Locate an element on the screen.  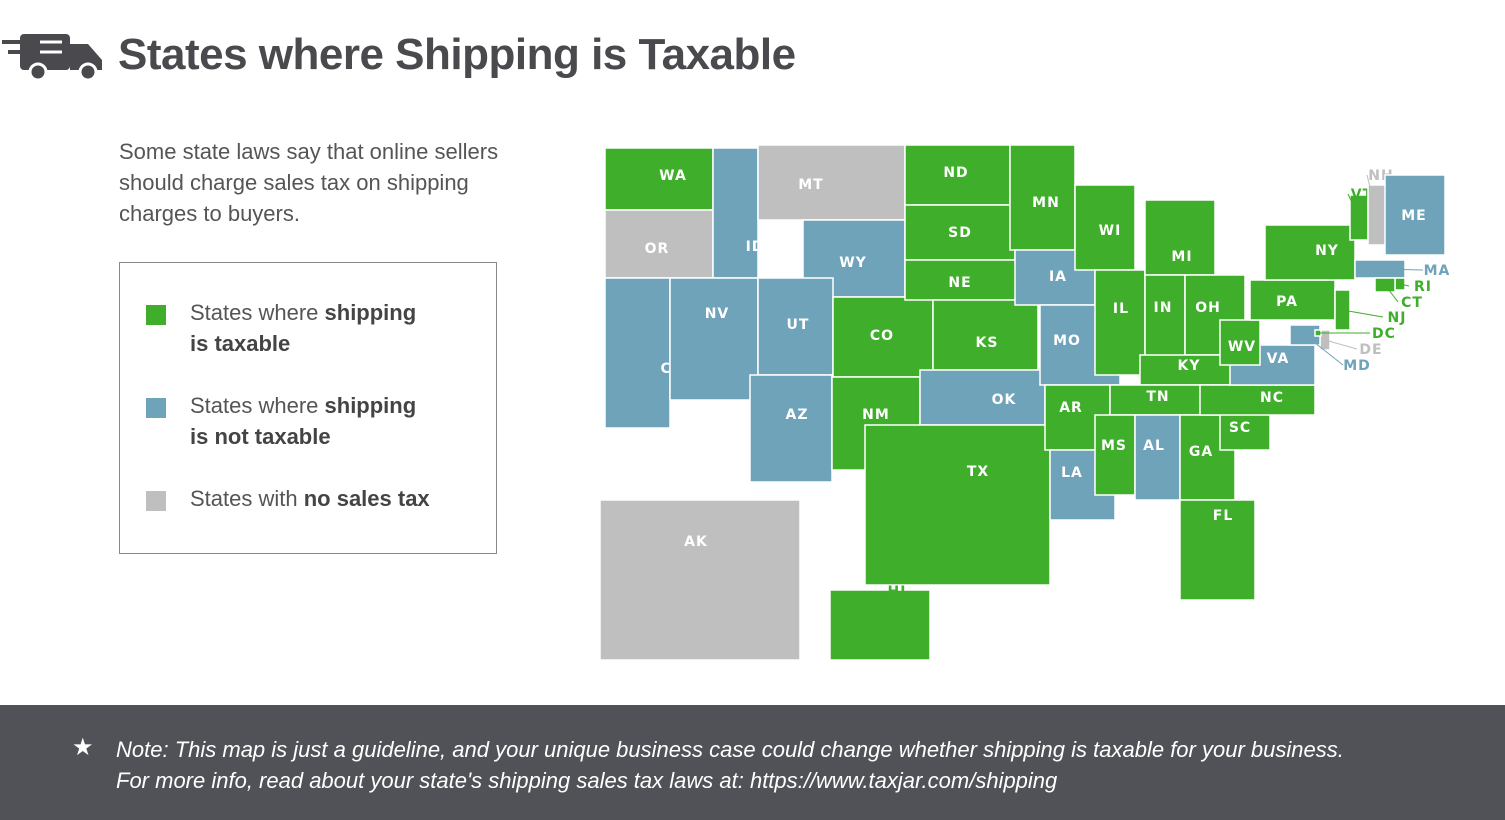
state: WV is located at coordinates (1240, 342).